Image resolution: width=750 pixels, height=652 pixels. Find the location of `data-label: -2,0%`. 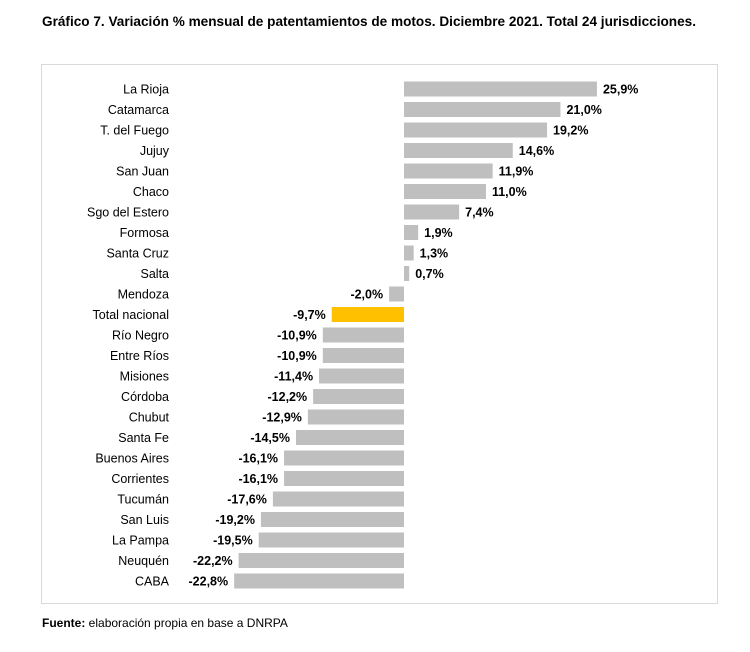

data-label: -2,0% is located at coordinates (366, 295).